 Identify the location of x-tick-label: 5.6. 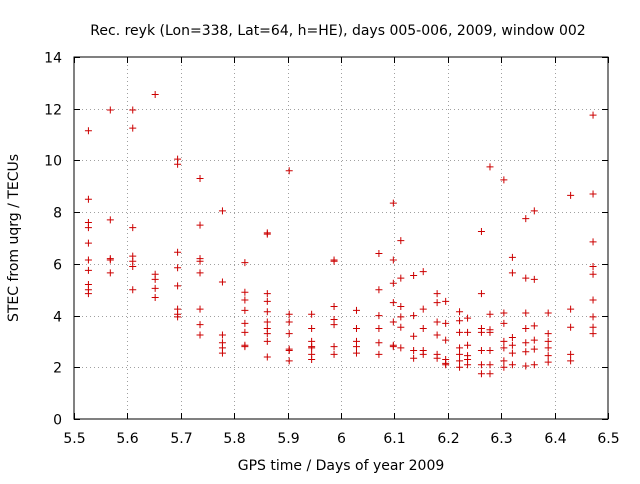
(127, 439).